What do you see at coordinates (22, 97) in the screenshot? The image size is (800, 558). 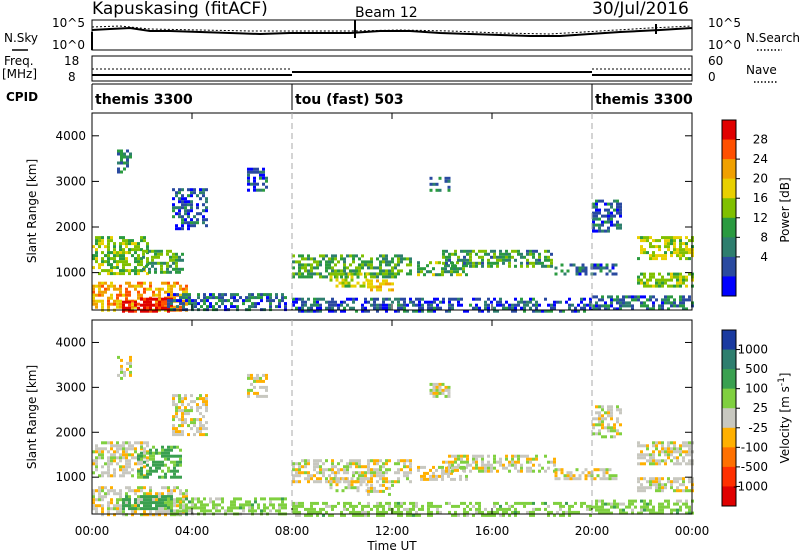 I see `cpid-label: CPID` at bounding box center [22, 97].